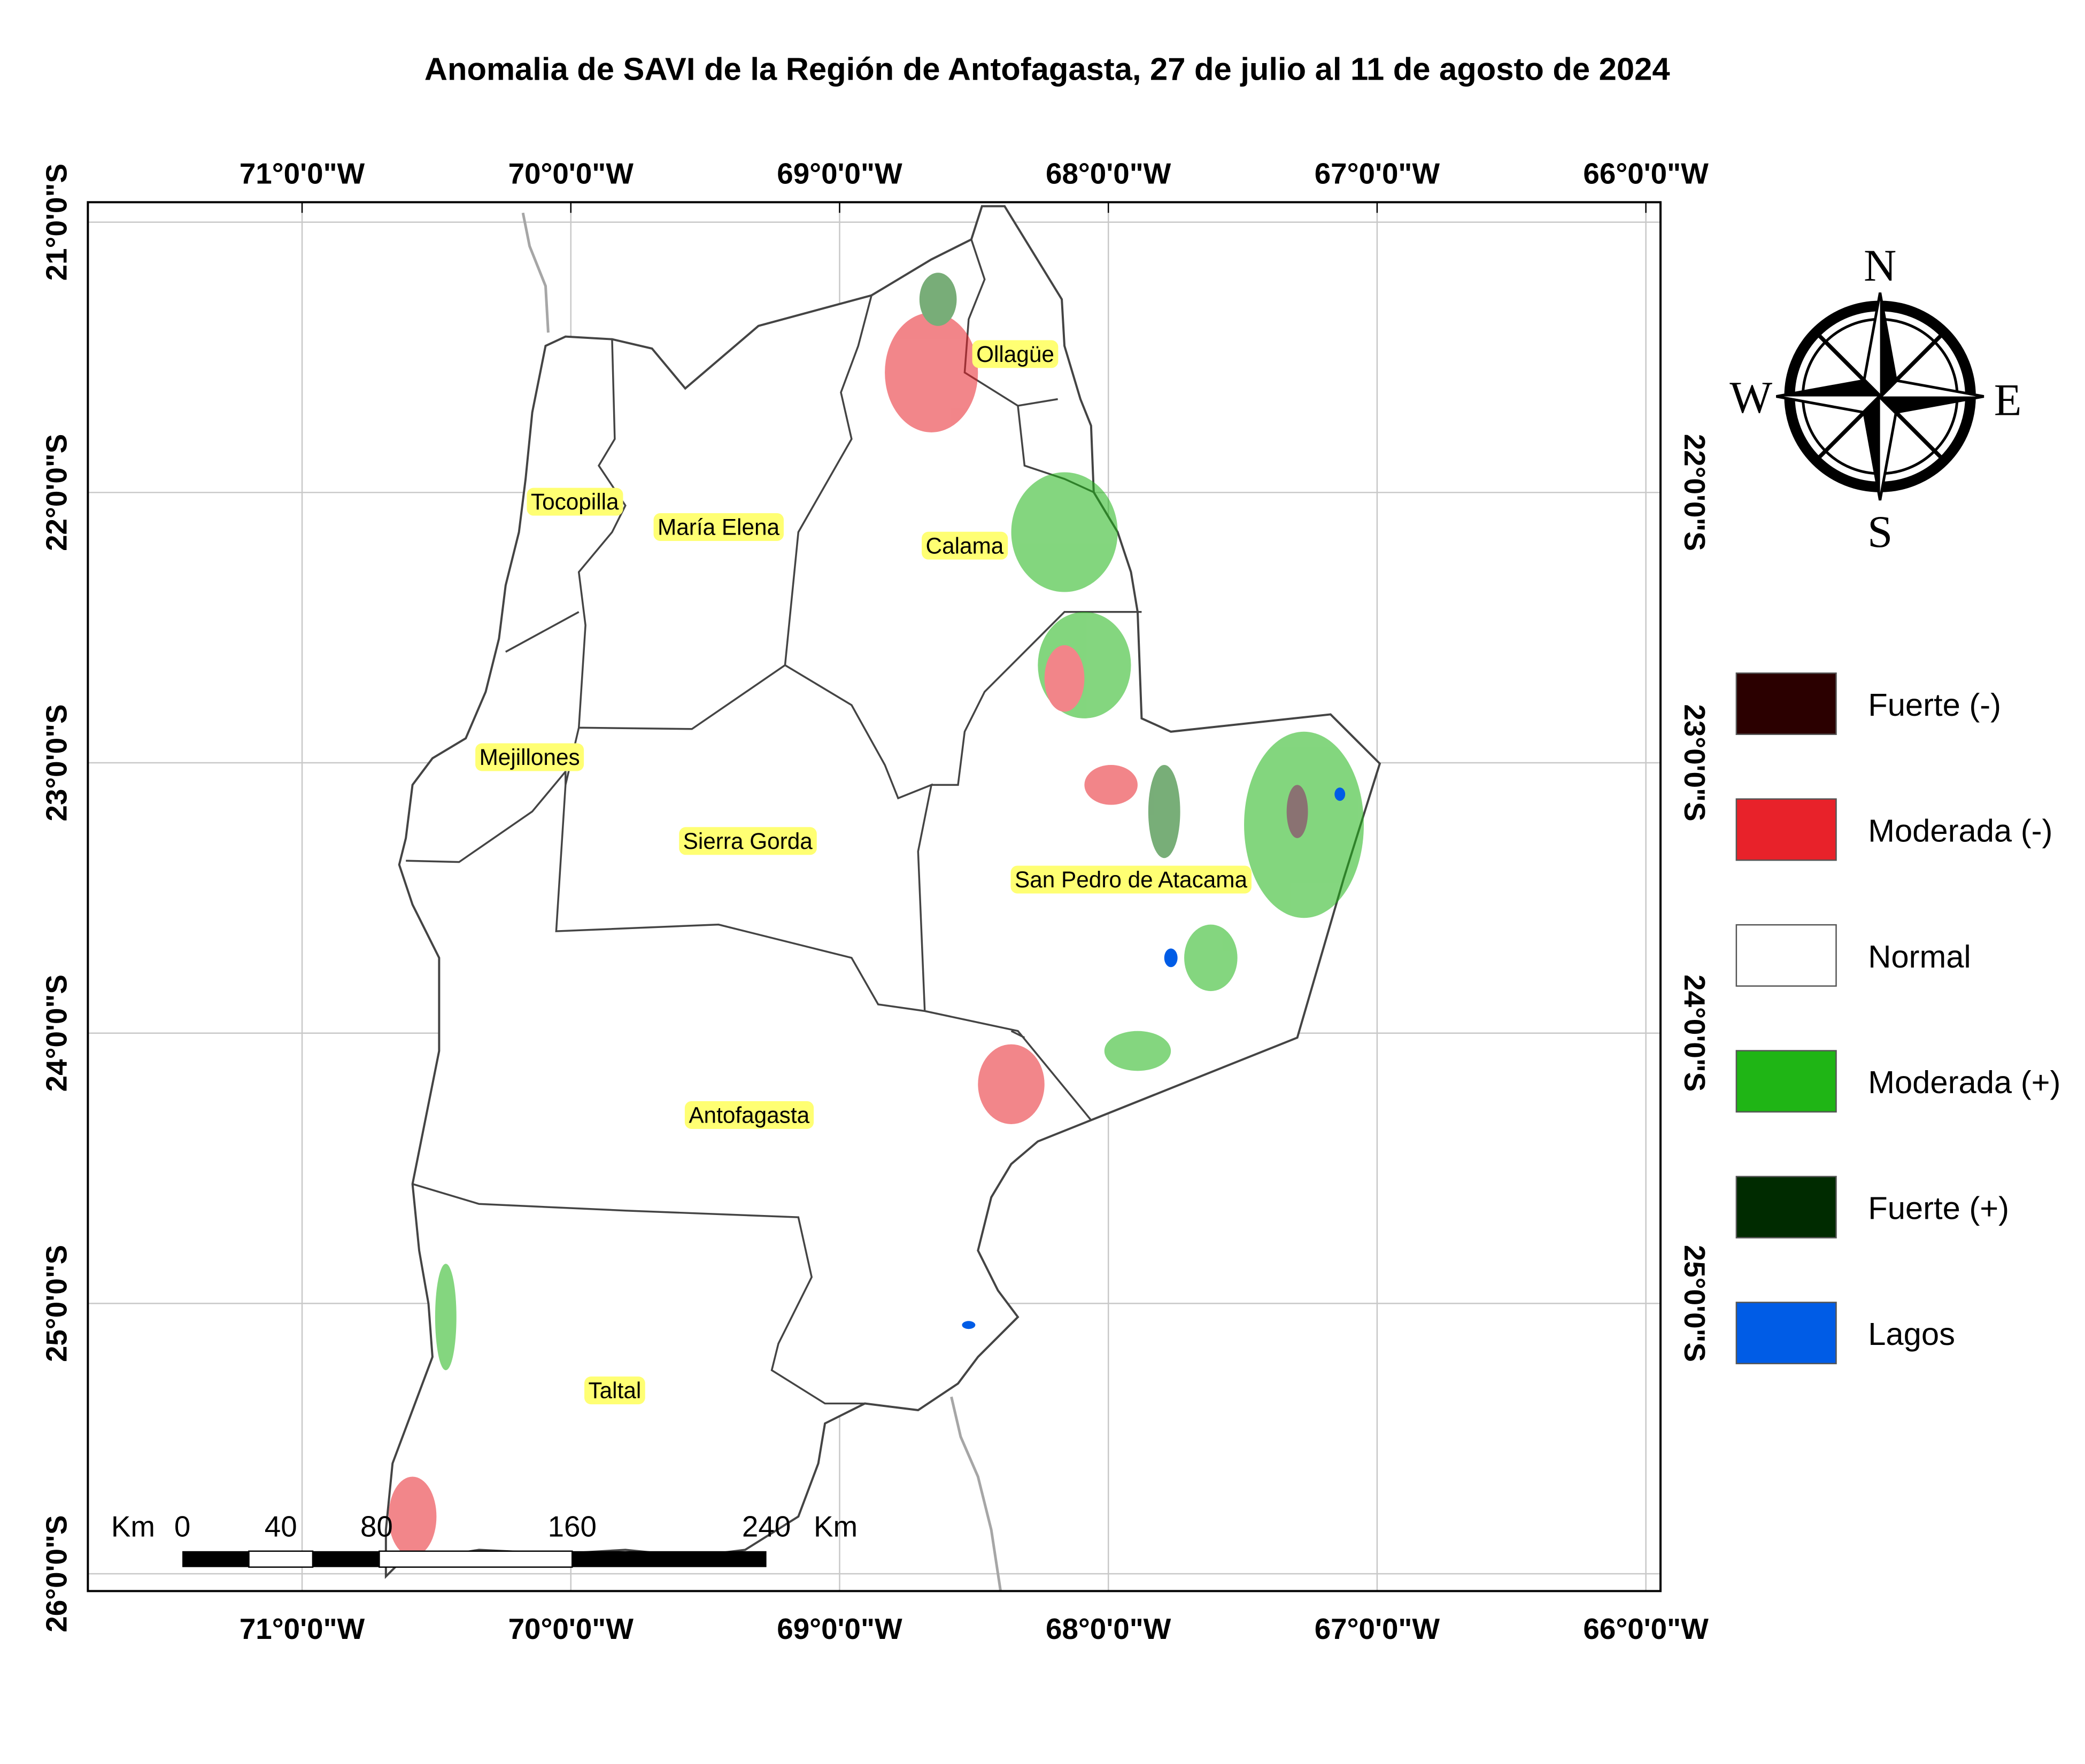 This screenshot has height=1764, width=2085. I want to click on commune-label: Calama, so click(965, 545).